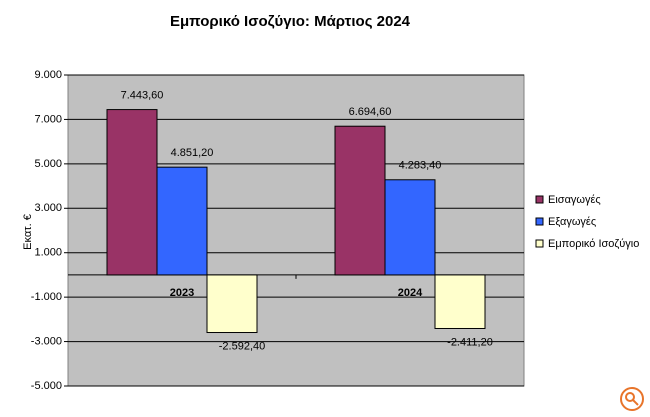  What do you see at coordinates (192, 153) in the screenshot?
I see `value-label: 4.851,20` at bounding box center [192, 153].